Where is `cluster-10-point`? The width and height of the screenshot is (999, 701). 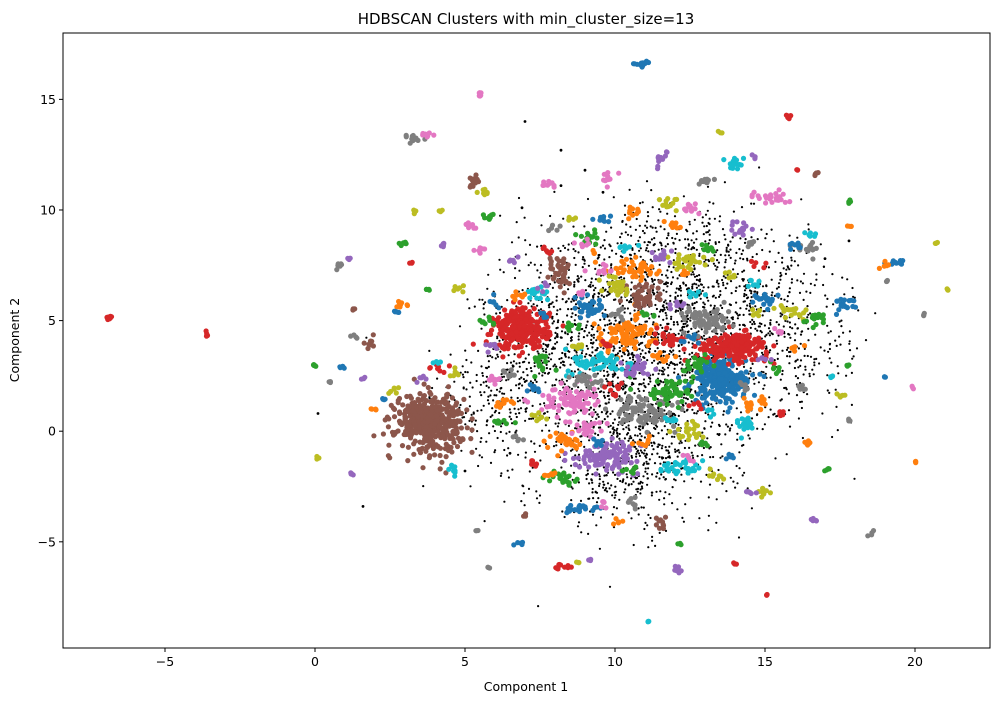
cluster-10-point is located at coordinates (693, 377).